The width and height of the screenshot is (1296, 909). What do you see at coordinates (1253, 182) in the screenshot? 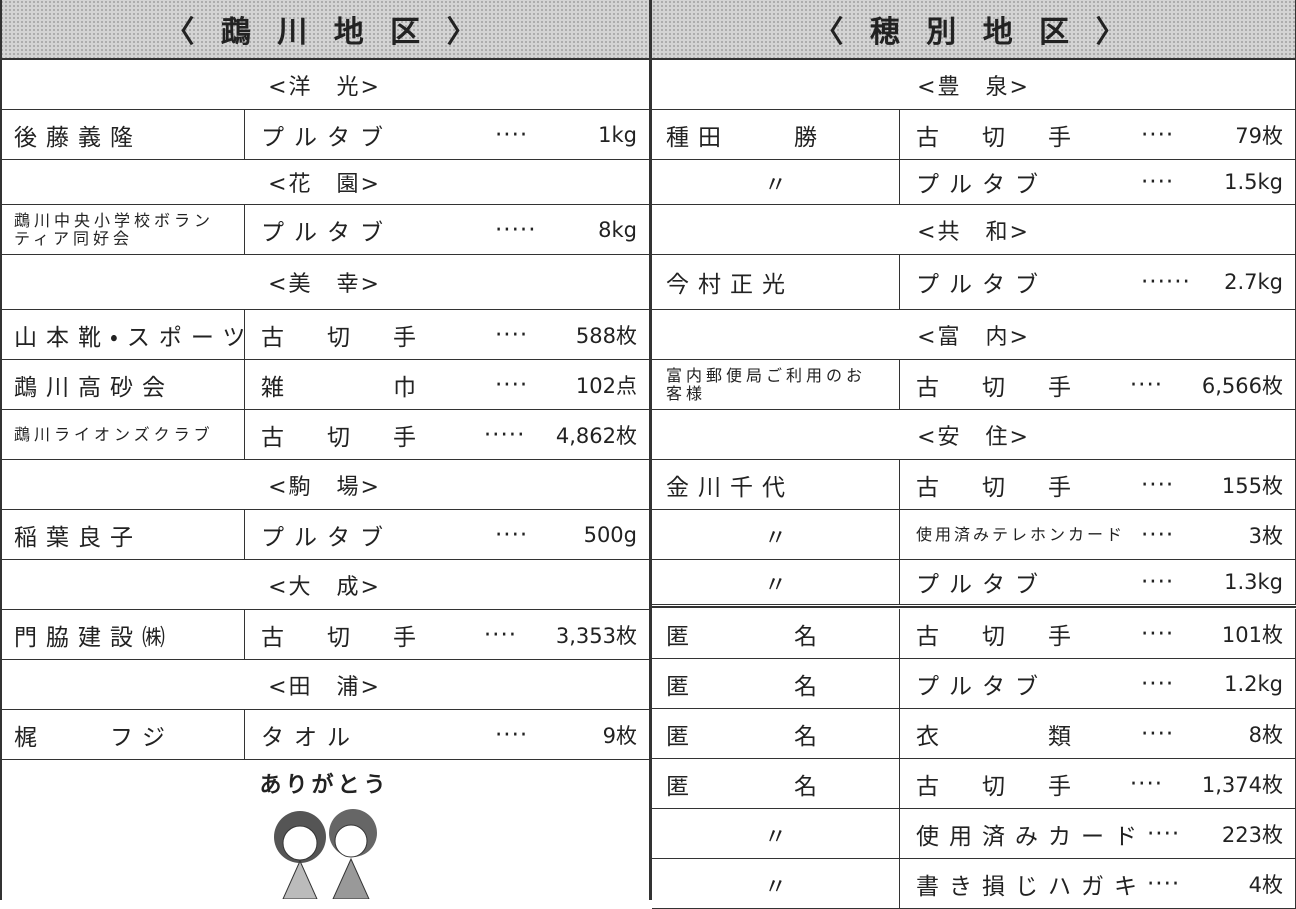
I see `amount: 1.5kg` at bounding box center [1253, 182].